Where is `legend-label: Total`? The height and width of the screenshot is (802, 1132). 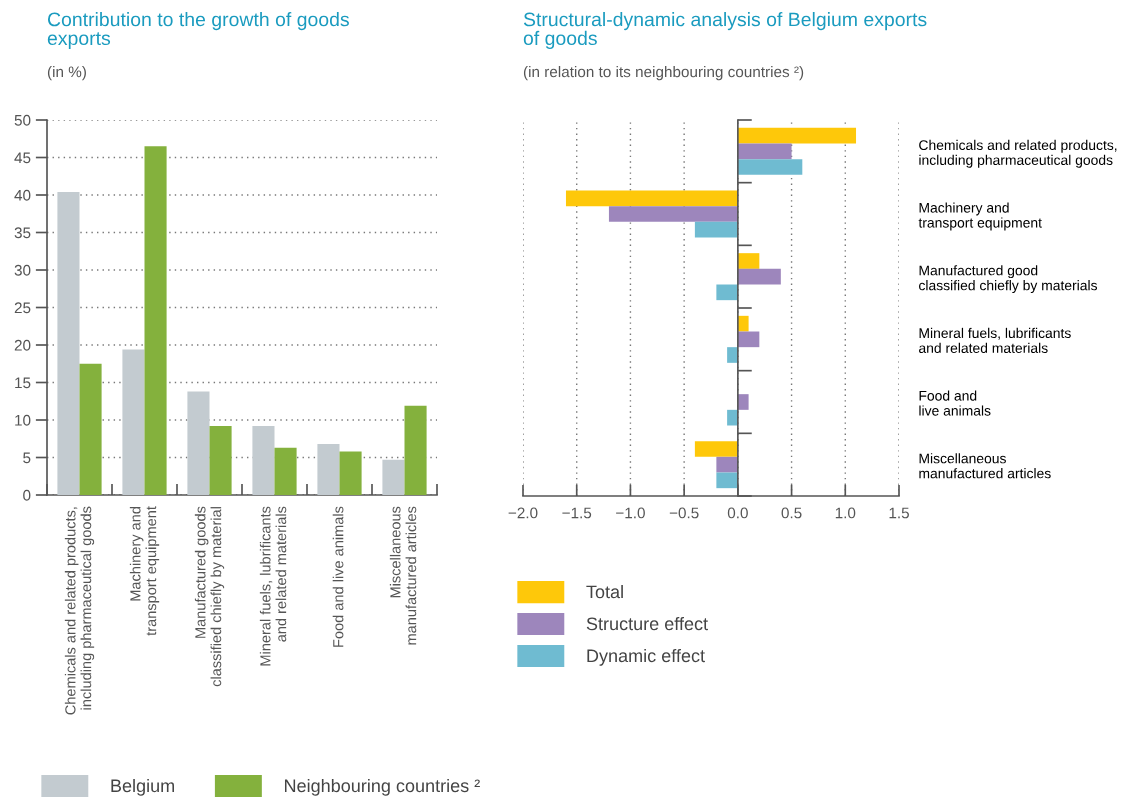 legend-label: Total is located at coordinates (604, 592).